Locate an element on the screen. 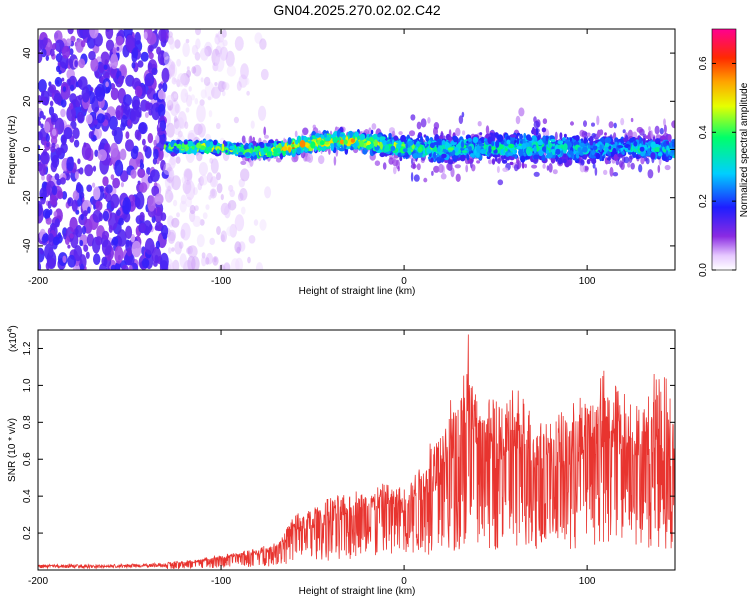 The image size is (750, 600). y-tick-label: 40 is located at coordinates (27, 53).